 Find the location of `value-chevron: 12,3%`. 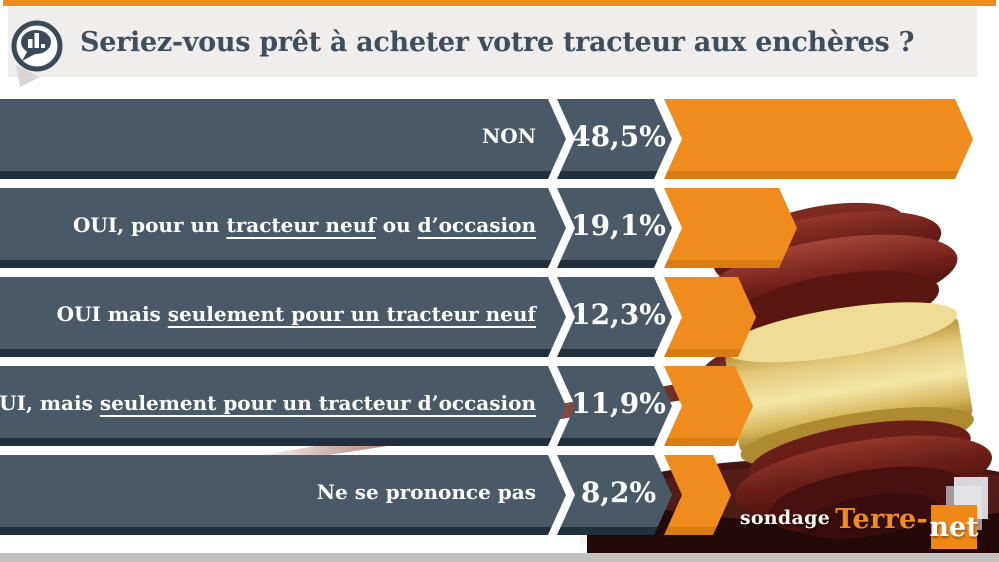

value-chevron: 12,3% is located at coordinates (614, 317).